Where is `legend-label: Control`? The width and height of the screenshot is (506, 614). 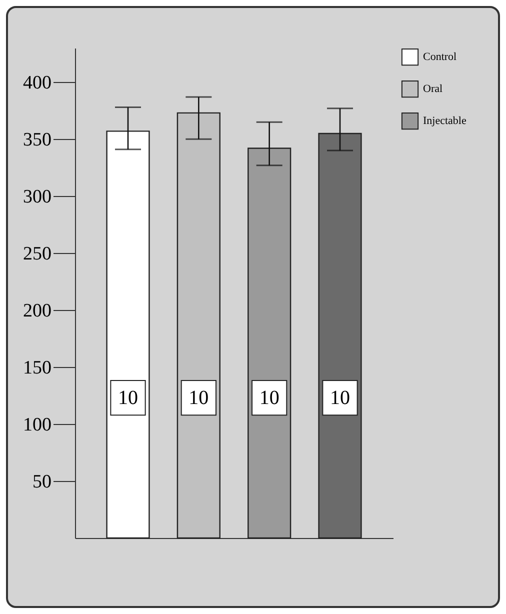
legend-label: Control is located at coordinates (440, 57).